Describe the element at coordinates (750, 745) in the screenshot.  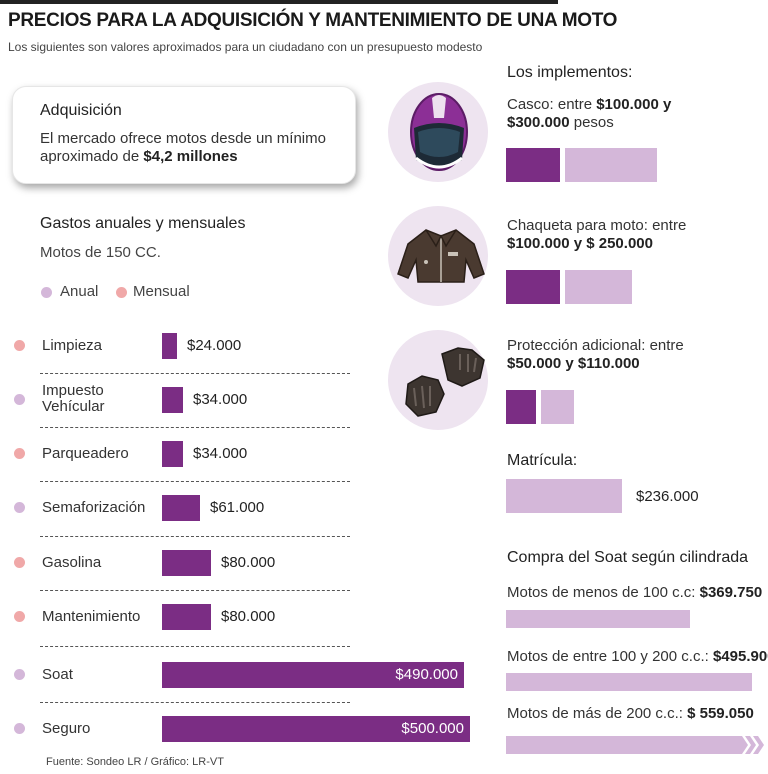
I see `bar-overflow-chevrons-icon` at that location.